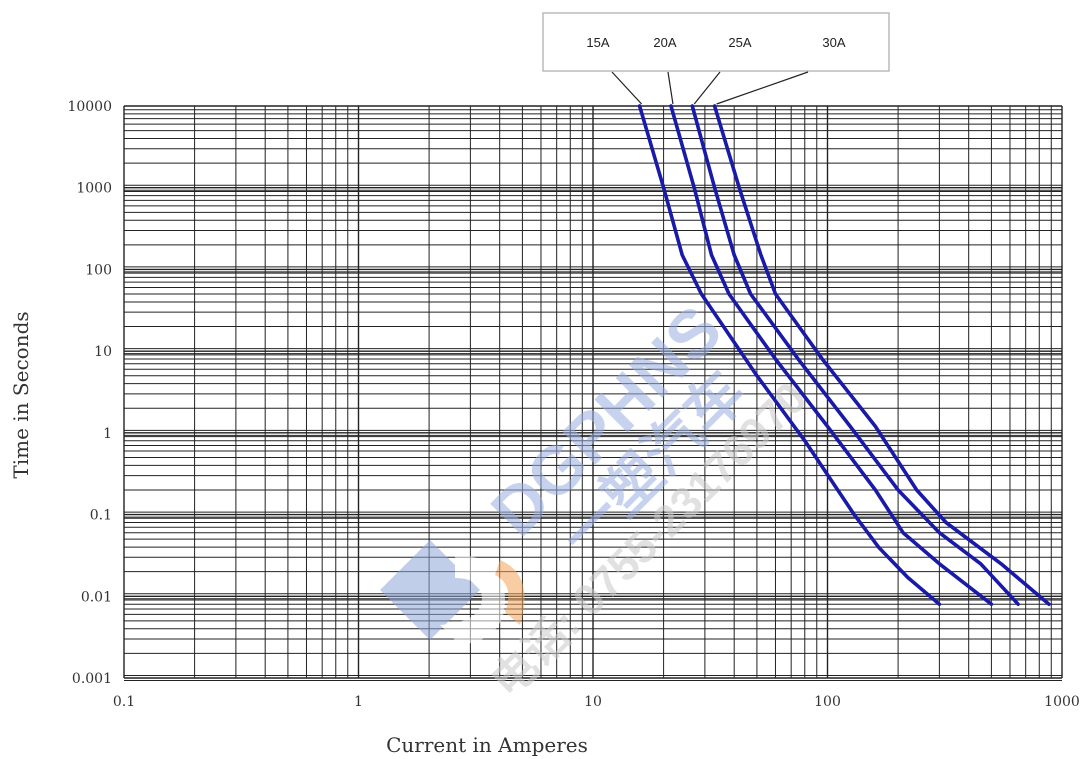  What do you see at coordinates (739, 42) in the screenshot?
I see `legend-label-25A: 25A` at bounding box center [739, 42].